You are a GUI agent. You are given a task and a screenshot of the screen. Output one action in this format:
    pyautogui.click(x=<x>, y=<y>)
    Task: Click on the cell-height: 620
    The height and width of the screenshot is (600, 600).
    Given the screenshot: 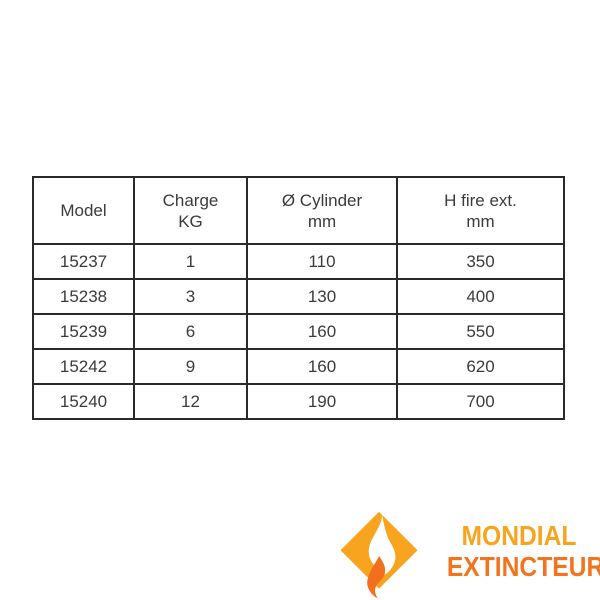 What is the action you would take?
    pyautogui.click(x=480, y=366)
    